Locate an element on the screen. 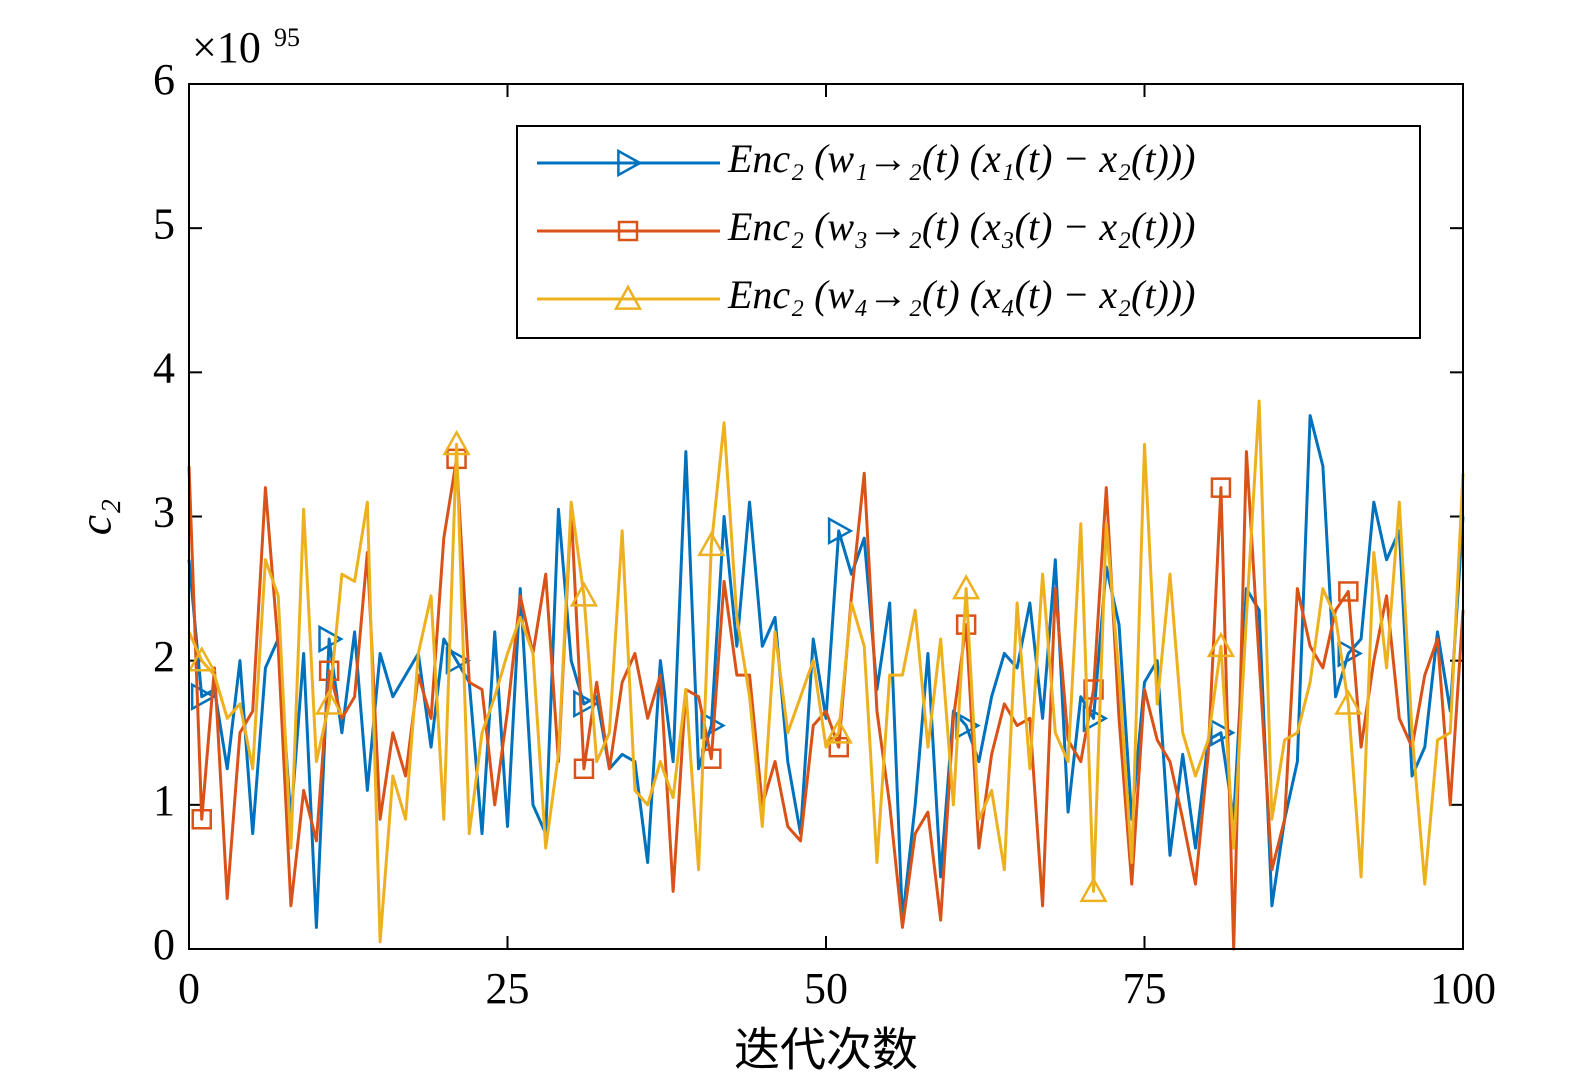  y-tick-label: 6 is located at coordinates (164, 79).